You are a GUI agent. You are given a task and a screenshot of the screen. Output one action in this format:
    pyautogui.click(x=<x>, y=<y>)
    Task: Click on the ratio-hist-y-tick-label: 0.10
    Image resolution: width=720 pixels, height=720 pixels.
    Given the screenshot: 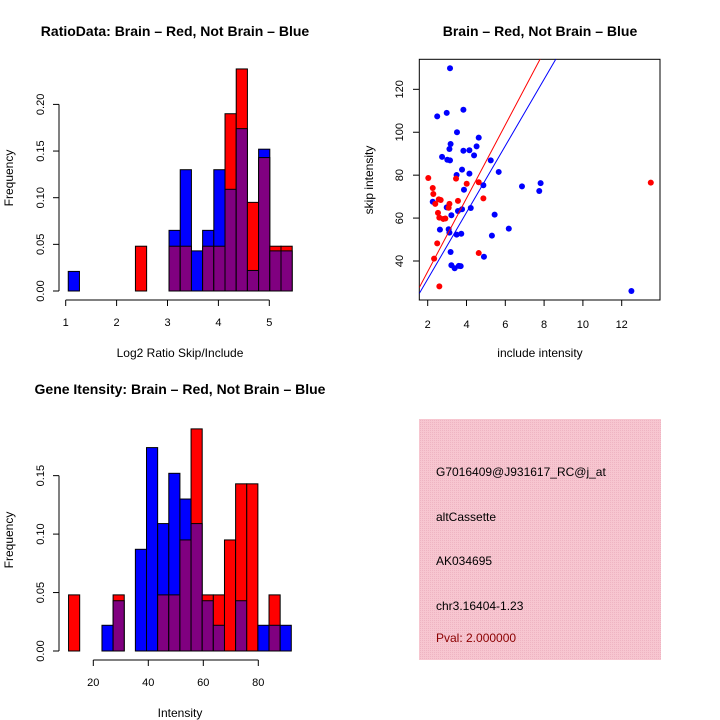 What is the action you would take?
    pyautogui.click(x=41, y=197)
    